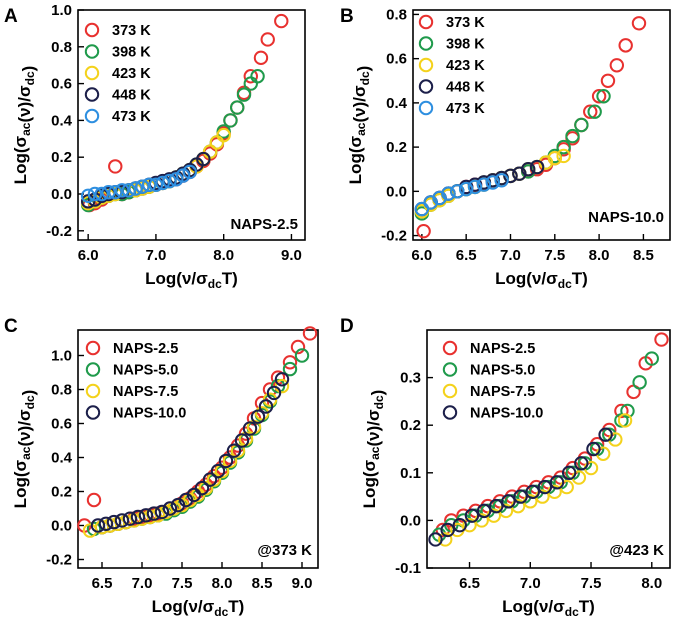 This screenshot has height=629, width=678. I want to click on x-axis-title: Log(ν/σdcT), so click(548, 608).